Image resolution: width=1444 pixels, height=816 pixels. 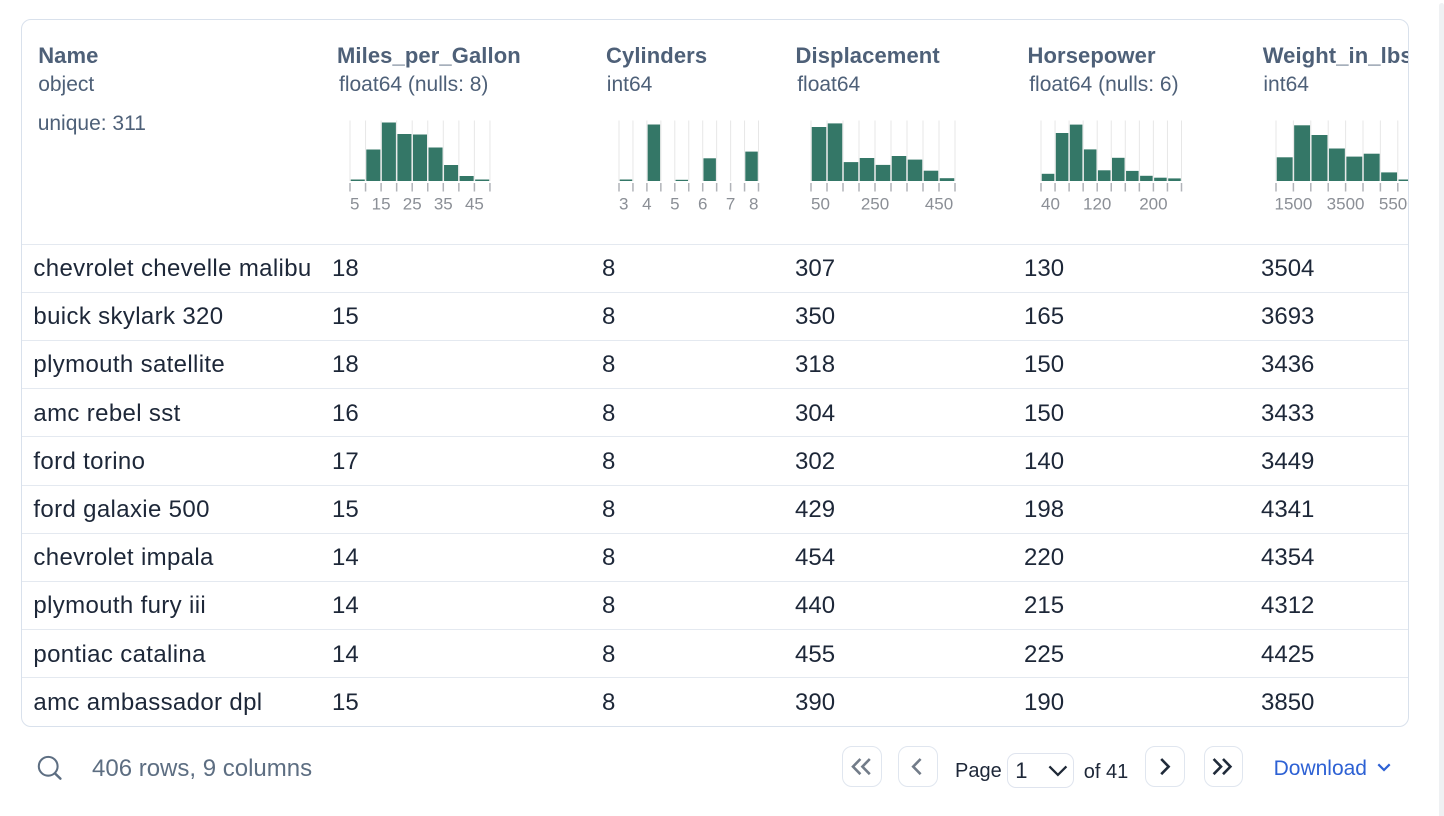 I want to click on svg-text: 250, so click(x=875, y=203).